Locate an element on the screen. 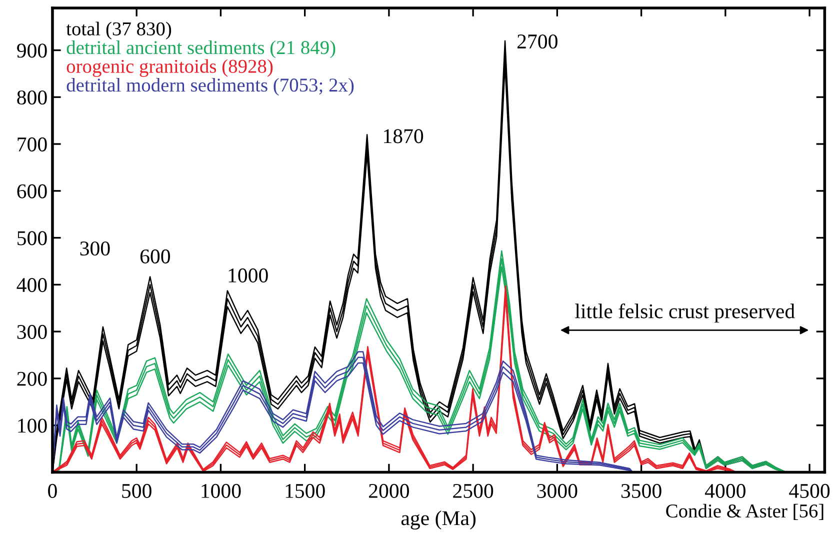 The image size is (833, 536). x-axis-title: age (Ma) is located at coordinates (438, 520).